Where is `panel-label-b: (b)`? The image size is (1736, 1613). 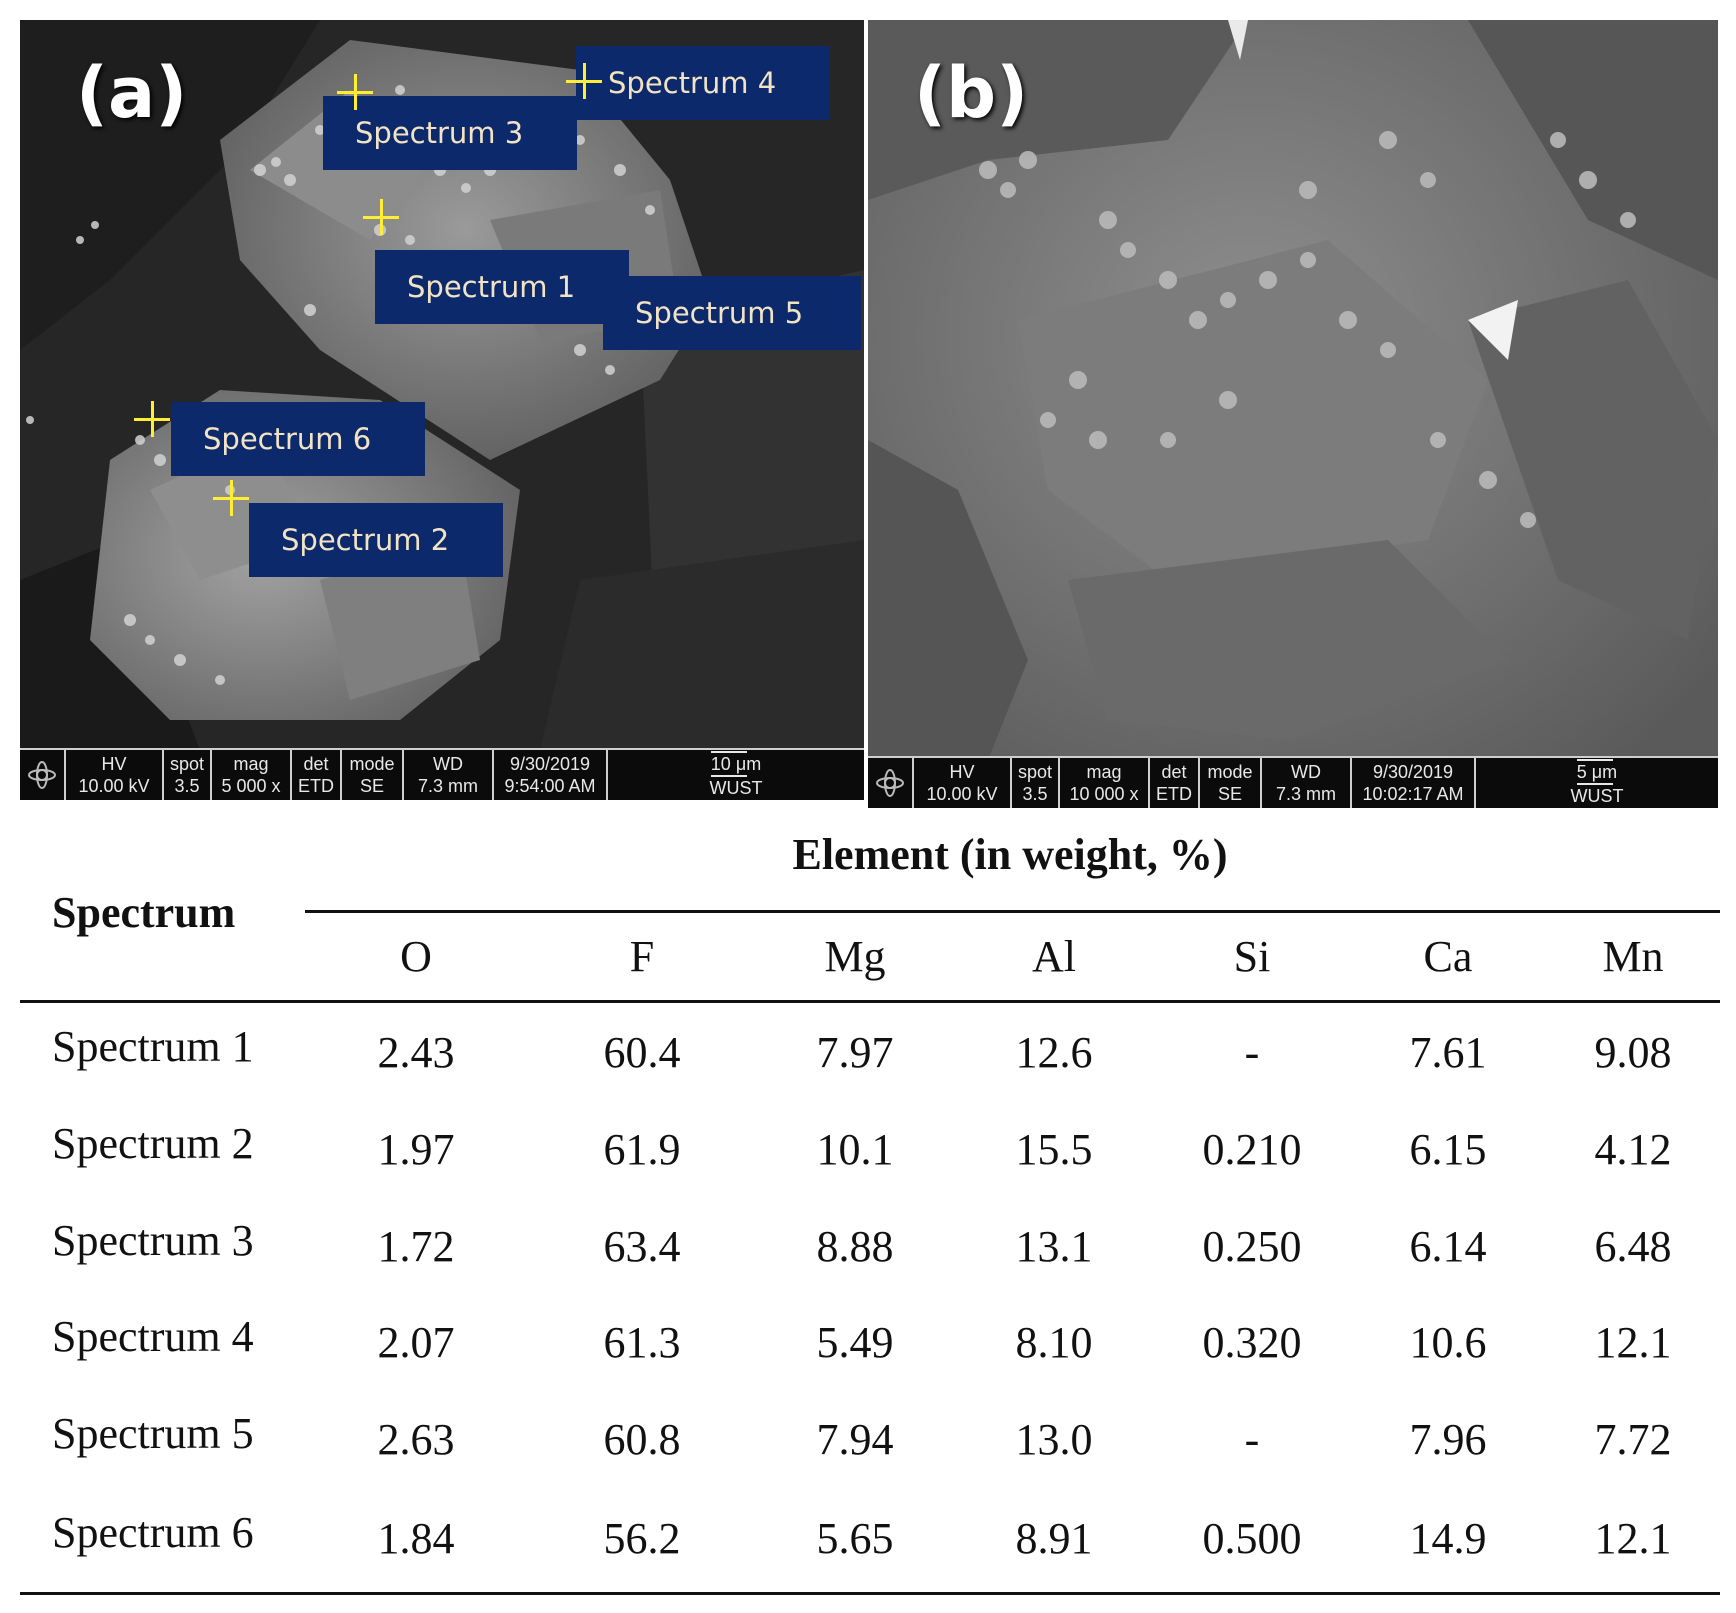 panel-label-b: (b) is located at coordinates (971, 93).